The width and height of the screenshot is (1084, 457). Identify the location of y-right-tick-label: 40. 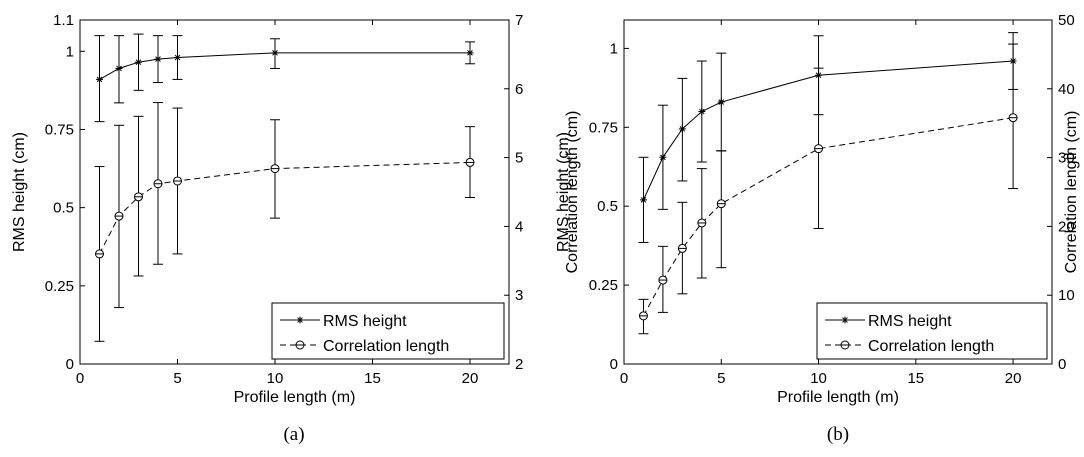
(1066, 89).